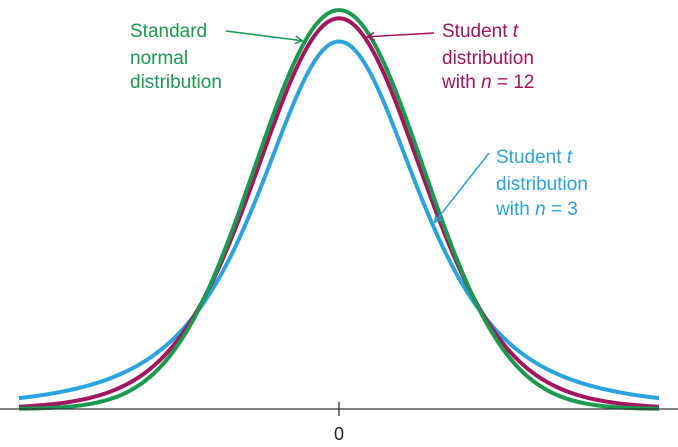 The width and height of the screenshot is (678, 447). Describe the element at coordinates (544, 183) in the screenshot. I see `label-t-n3: Student t distribution with n = 3` at that location.